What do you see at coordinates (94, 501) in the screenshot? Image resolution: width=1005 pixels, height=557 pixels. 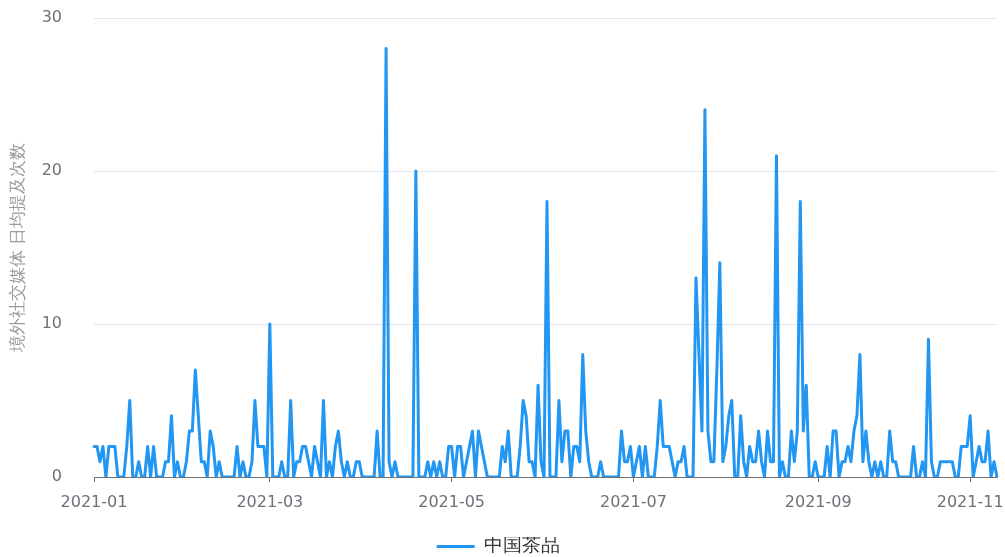 I see `x-tick-label: 2021-01` at bounding box center [94, 501].